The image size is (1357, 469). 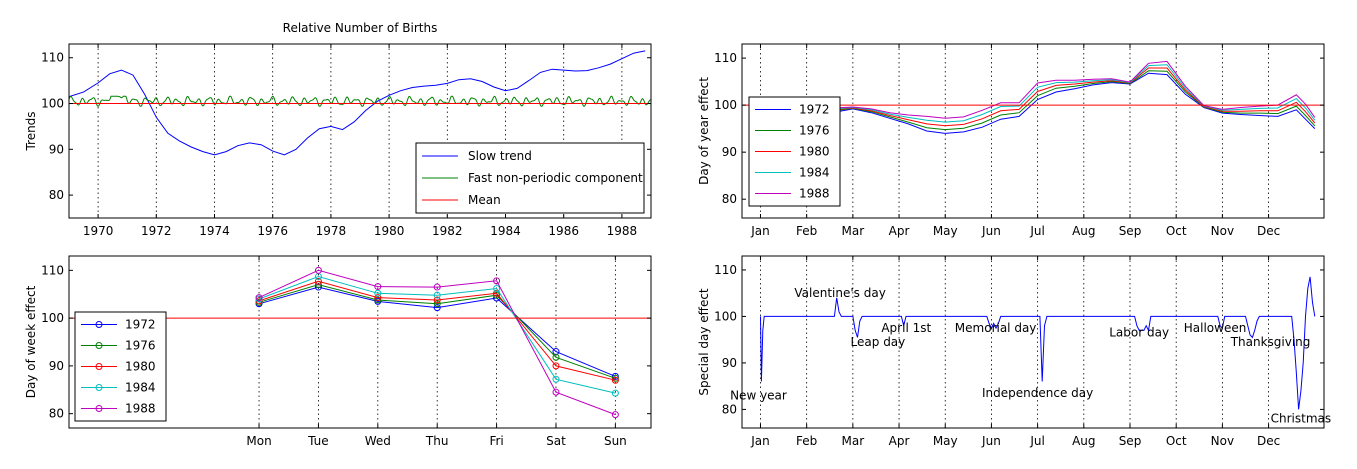 I want to click on y-axis-label: Day of year effect, so click(x=704, y=131).